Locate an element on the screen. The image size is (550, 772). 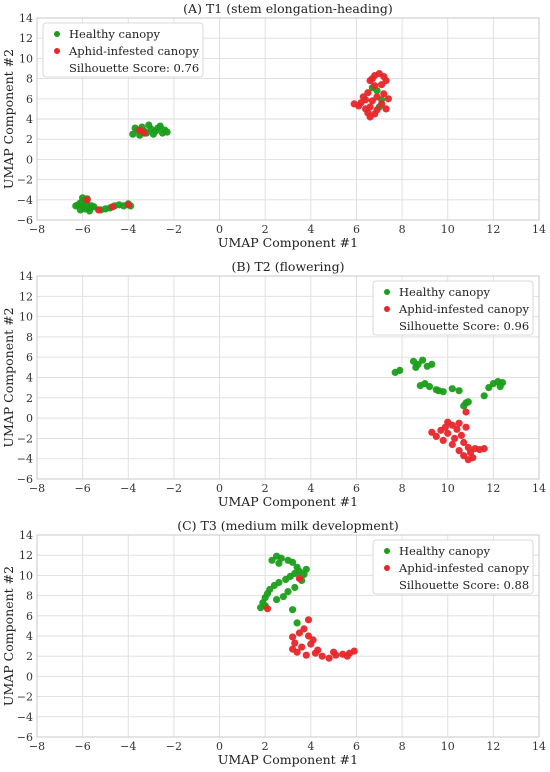
panel-c-y-tick-label: 14 is located at coordinates (26, 535).